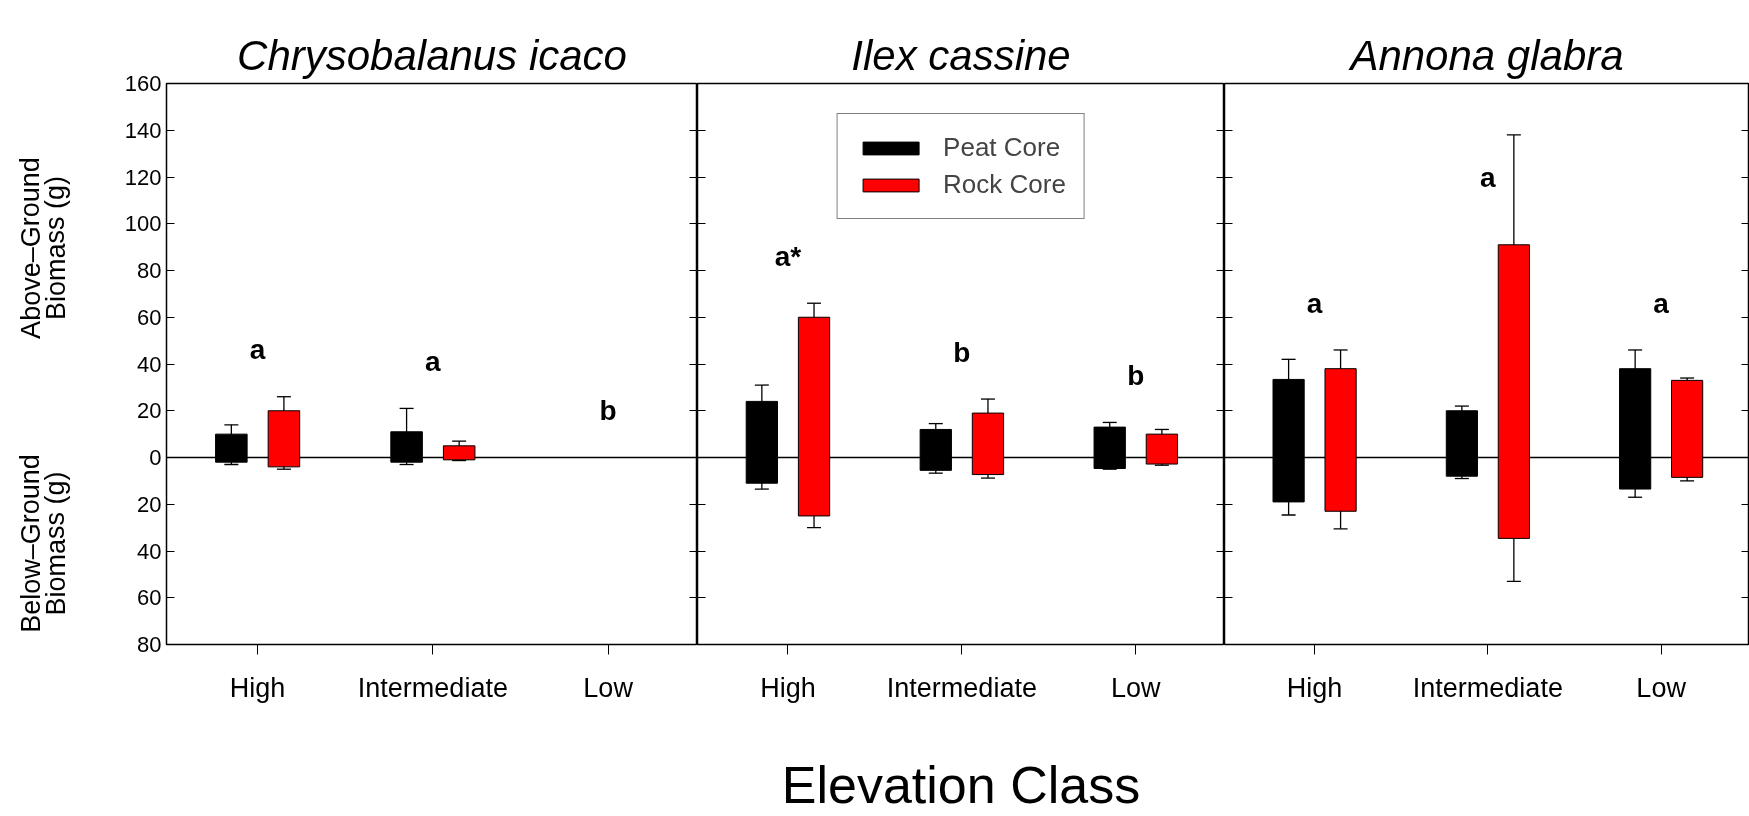 This screenshot has height=816, width=1749. Describe the element at coordinates (432, 55) in the screenshot. I see `chart-title: Chrysobalanus icaco` at that location.